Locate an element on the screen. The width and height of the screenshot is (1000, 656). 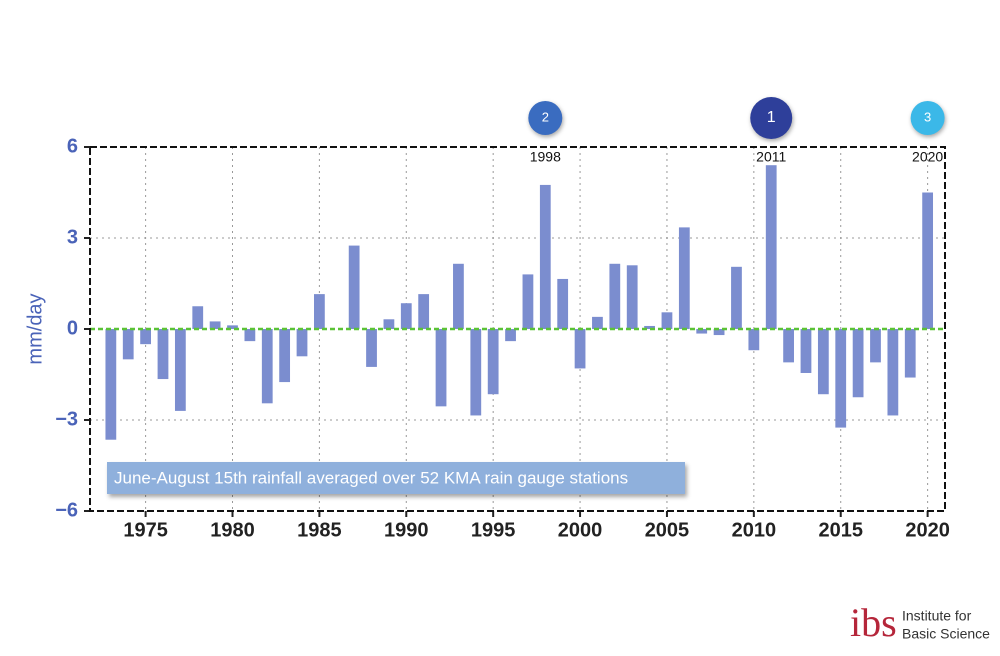
x-tick-label: 1980 is located at coordinates (232, 530).